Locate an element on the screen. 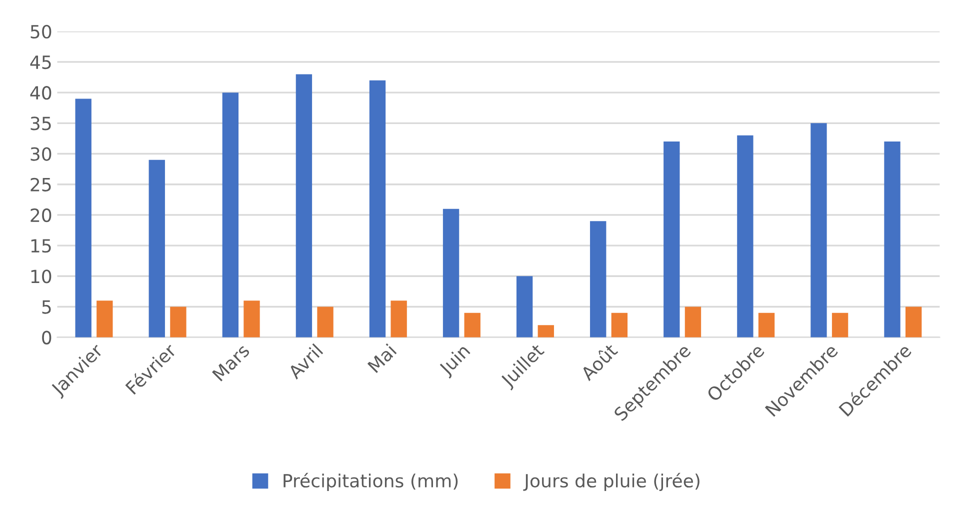 Image resolution: width=954 pixels, height=523 pixels. y-tick-label: 20 is located at coordinates (41, 215).